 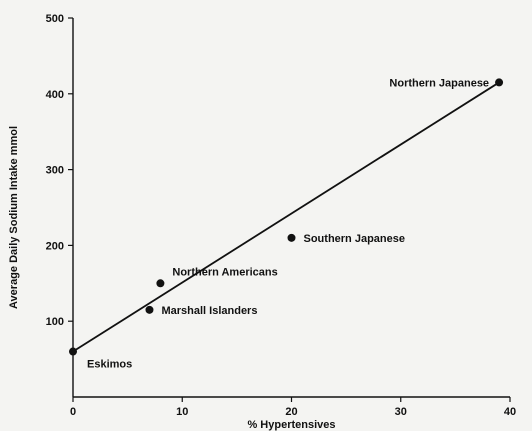 I want to click on point-label: Northern Japanese, so click(x=439, y=83).